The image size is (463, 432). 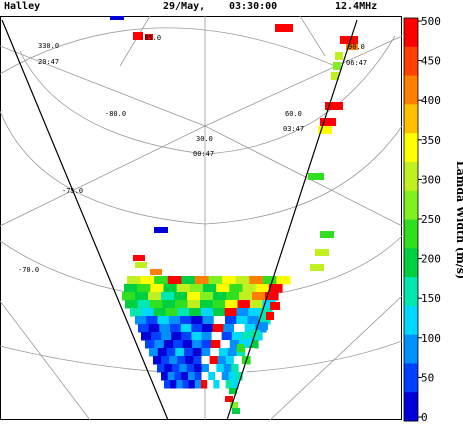 I want to click on colorbar-tick-label: 450, so click(x=431, y=61).